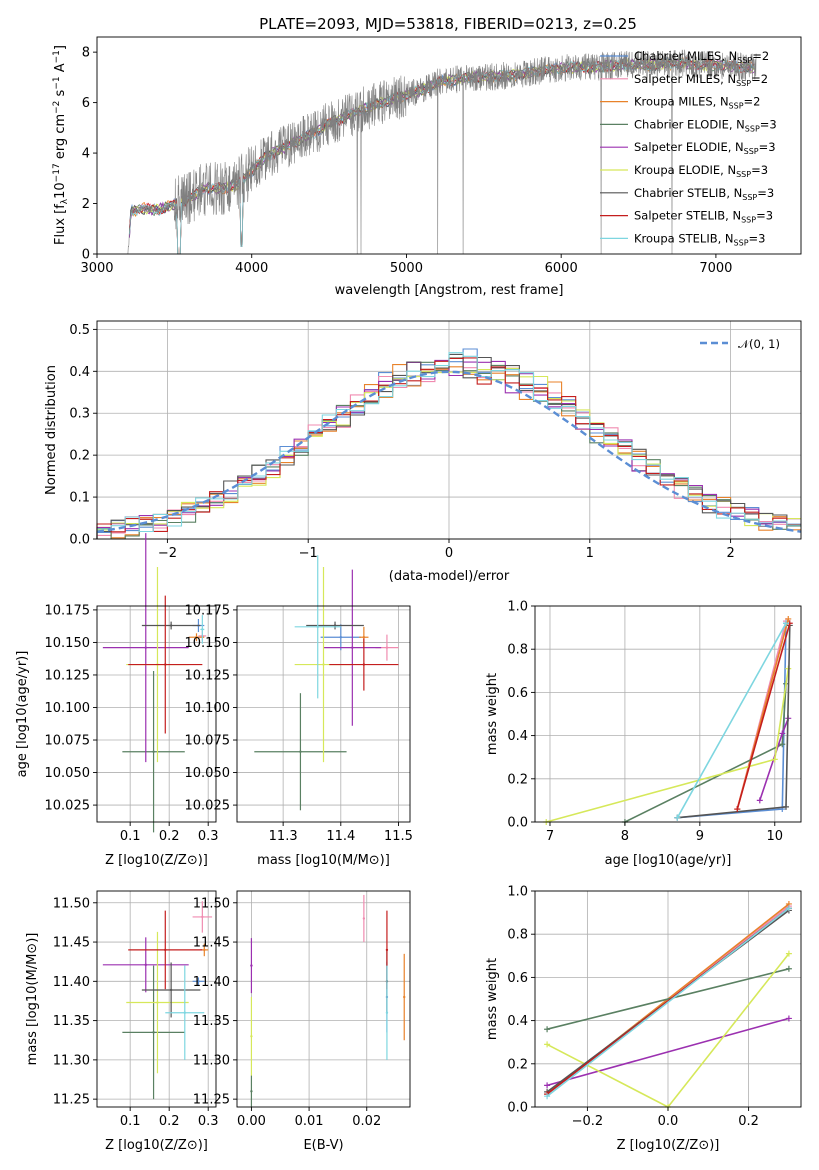 This screenshot has width=819, height=1170. I want to click on legend-series-name: Kroupa STELIB, N, so click(684, 238).